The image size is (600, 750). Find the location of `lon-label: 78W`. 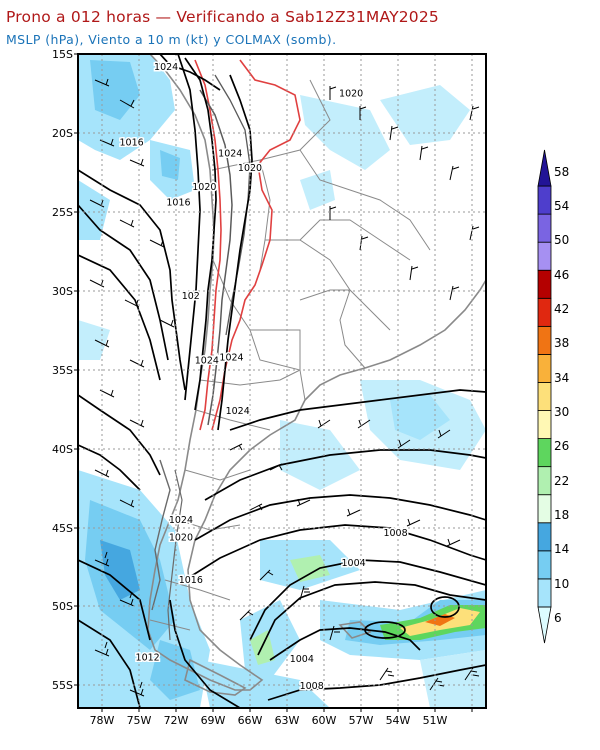

lon-label: 78W is located at coordinates (102, 720).